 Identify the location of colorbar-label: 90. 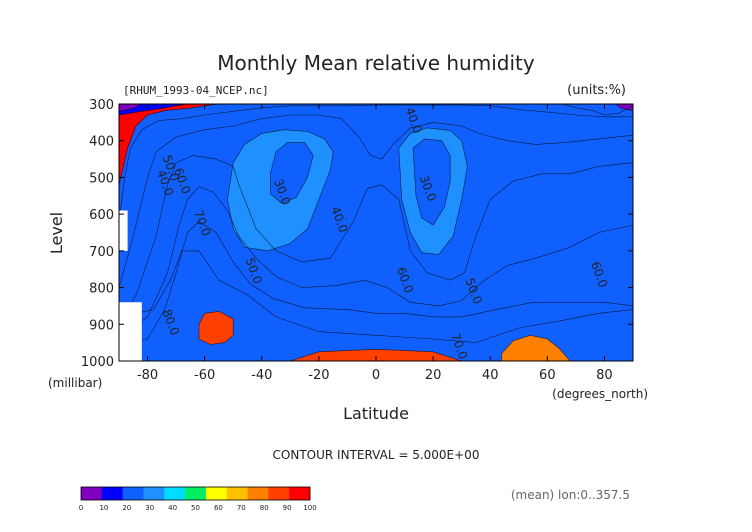
(287, 508).